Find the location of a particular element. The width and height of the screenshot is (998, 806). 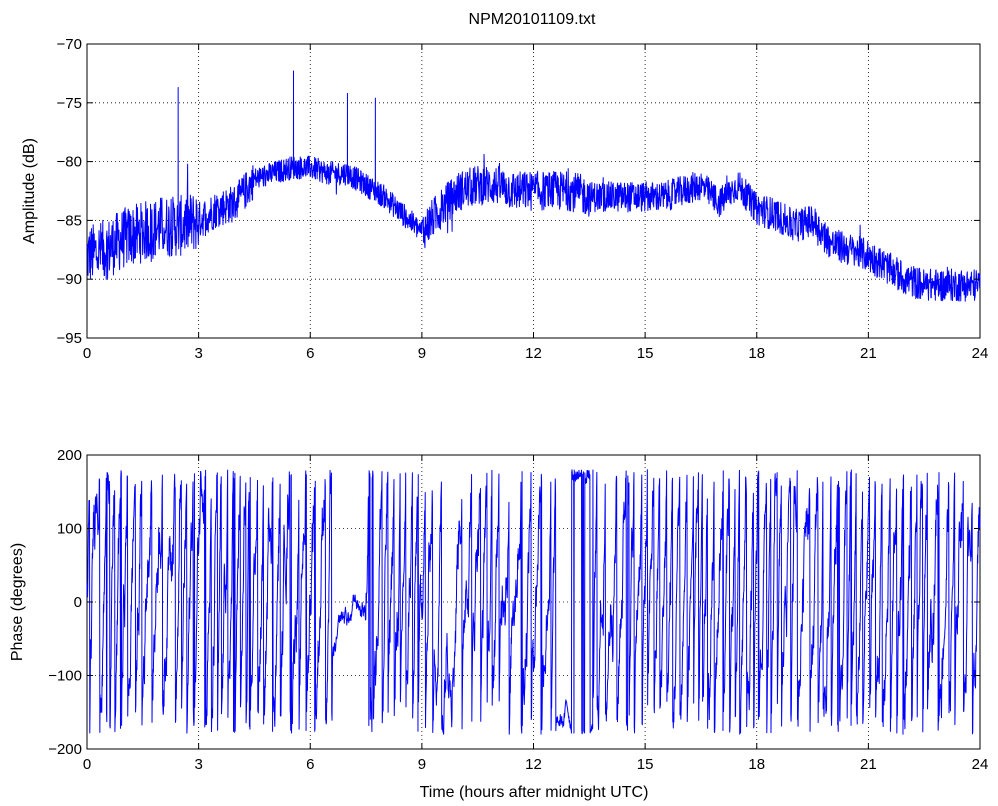

phase-y-tick-label: 200 is located at coordinates (69, 455).